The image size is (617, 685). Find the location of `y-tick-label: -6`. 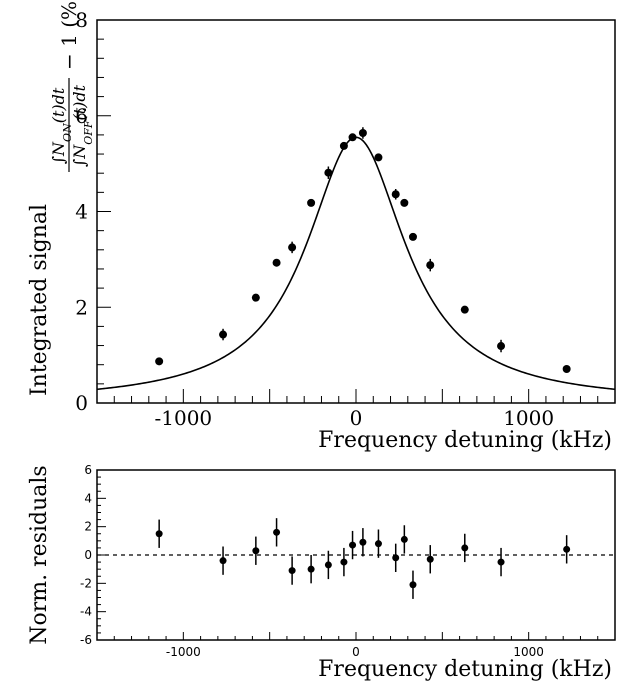

y-tick-label: -6 is located at coordinates (86, 640).